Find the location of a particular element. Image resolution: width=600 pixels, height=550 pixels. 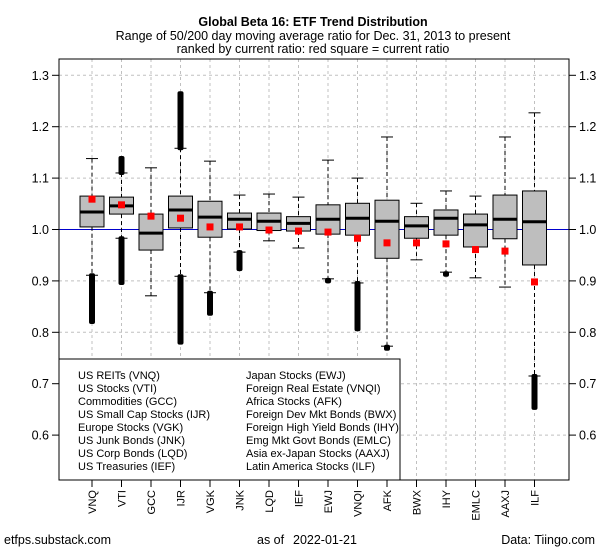

footer-source-site: etfps.substack.com is located at coordinates (57, 540).